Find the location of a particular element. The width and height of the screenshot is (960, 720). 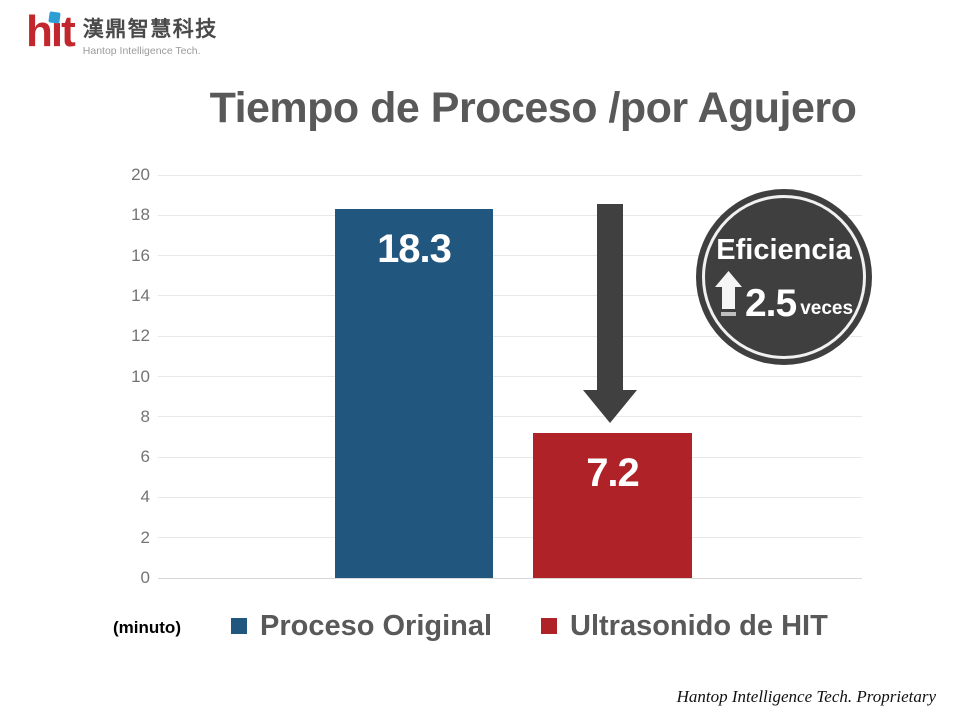

legend-item-ultrasonido-hit: Ultrasonido de HIT is located at coordinates (684, 626).